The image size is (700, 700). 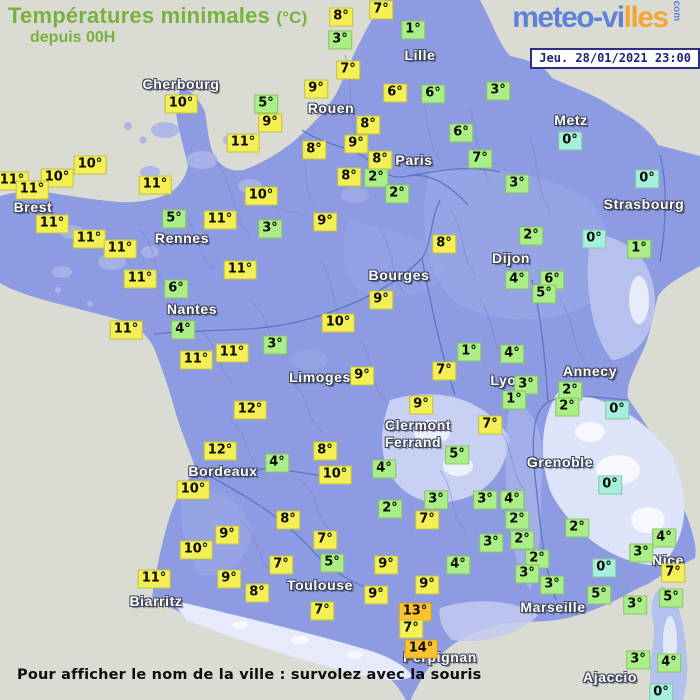 What do you see at coordinates (461, 133) in the screenshot?
I see `temp-badge: 6°` at bounding box center [461, 133].